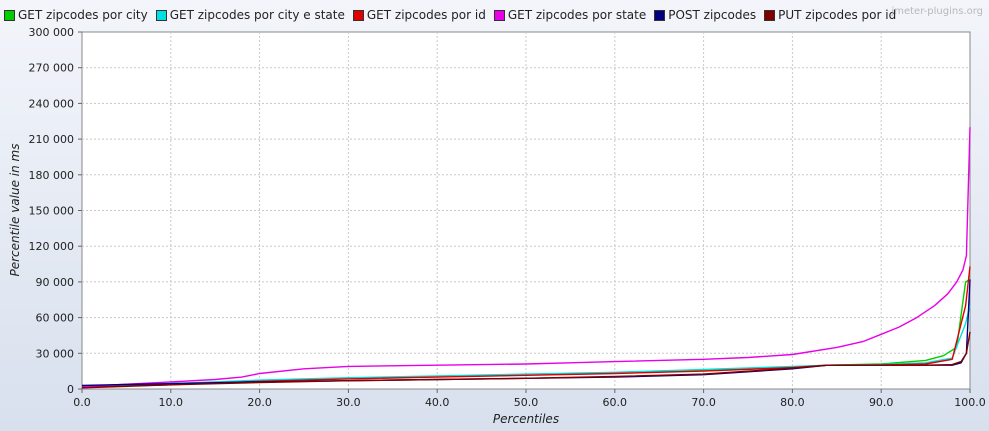 The height and width of the screenshot is (431, 989). I want to click on x-tick-label: 100.0, so click(970, 402).